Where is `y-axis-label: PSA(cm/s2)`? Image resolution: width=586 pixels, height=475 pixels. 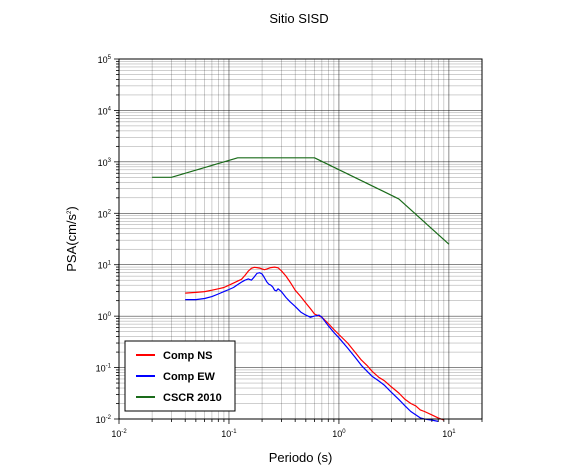 y-axis-label: PSA(cm/s2) is located at coordinates (71, 238).